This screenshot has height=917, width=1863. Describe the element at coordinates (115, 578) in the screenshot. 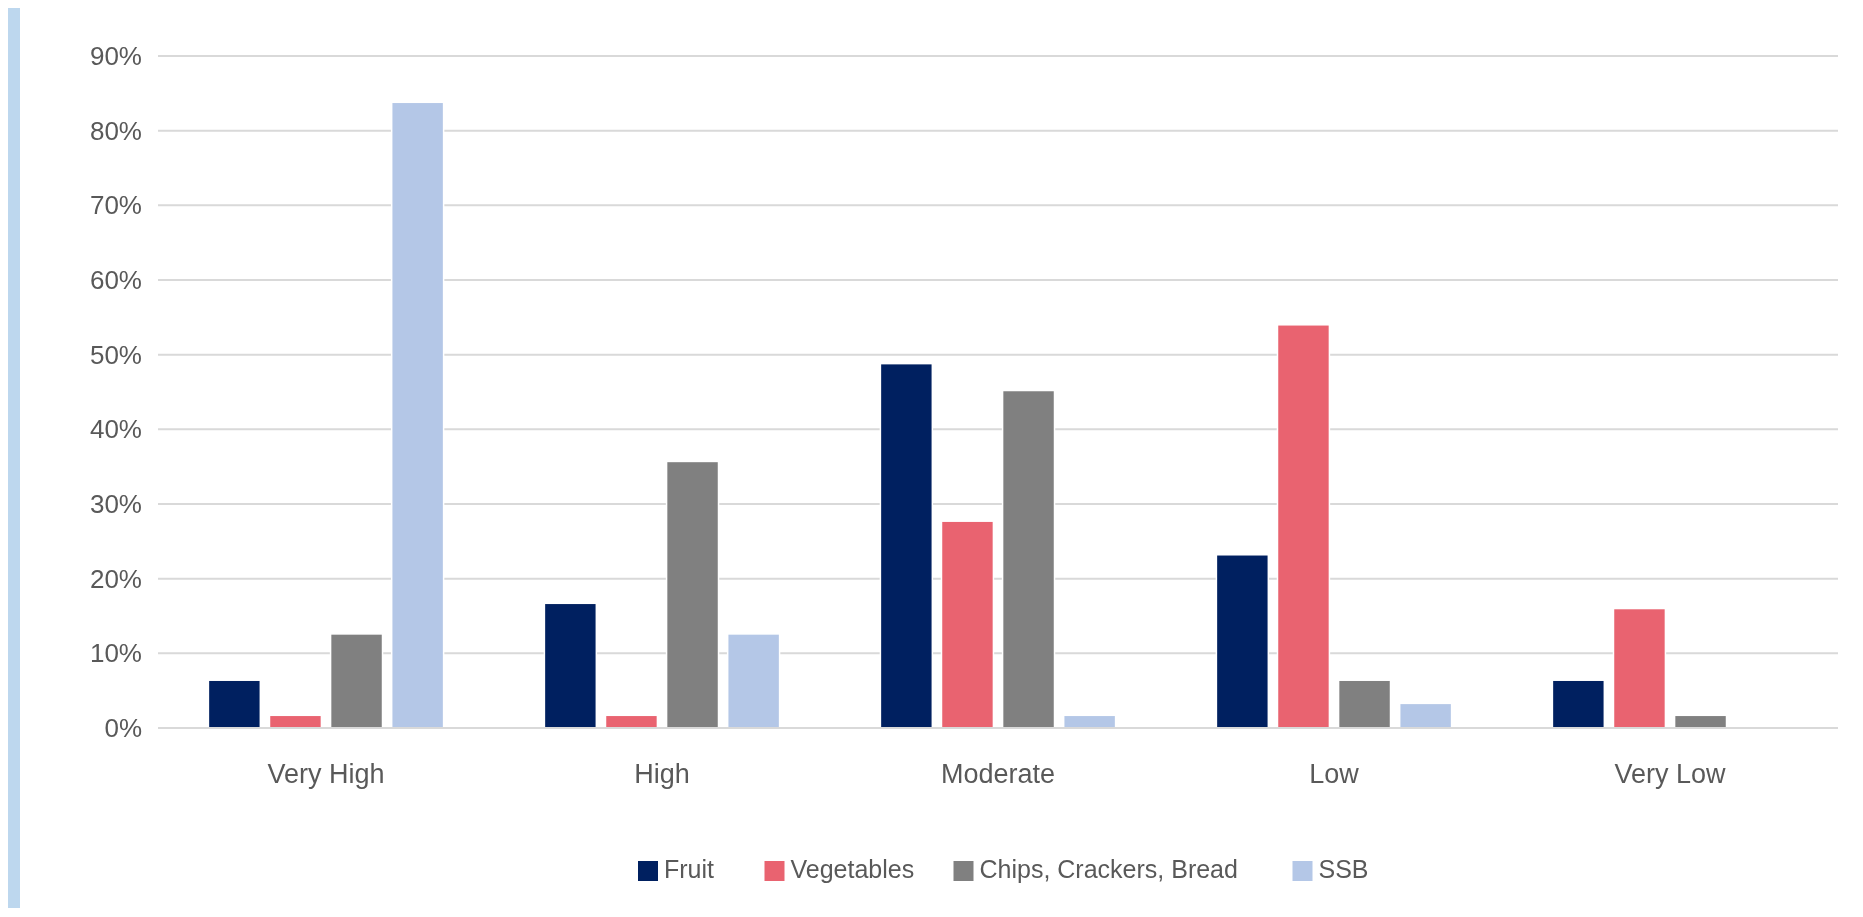

I see `y-tick-label: 20%` at that location.